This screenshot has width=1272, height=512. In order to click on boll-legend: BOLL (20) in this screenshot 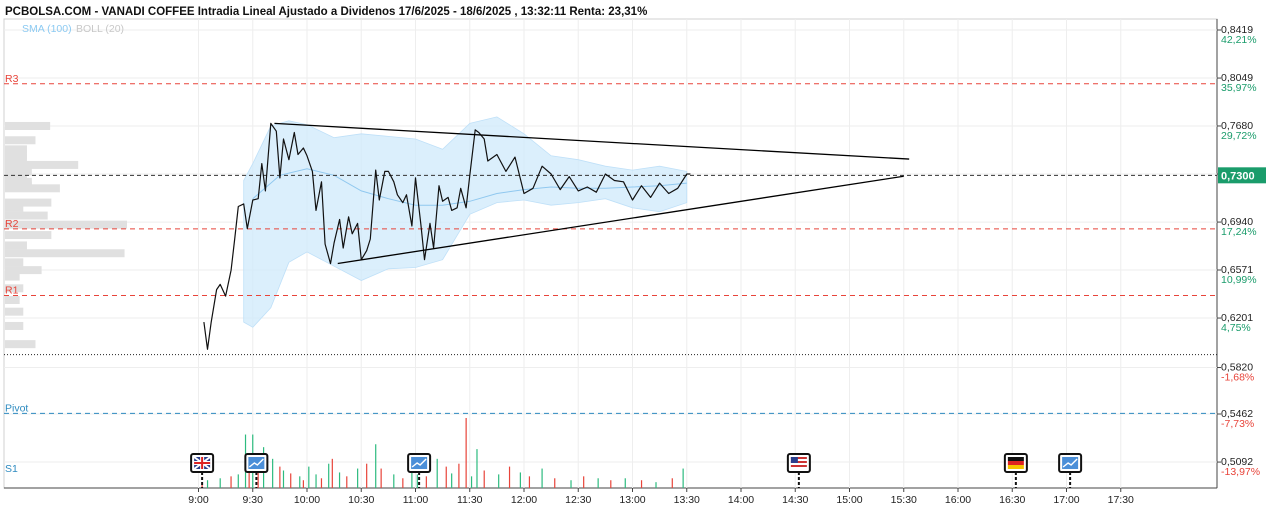, I will do `click(100, 29)`.